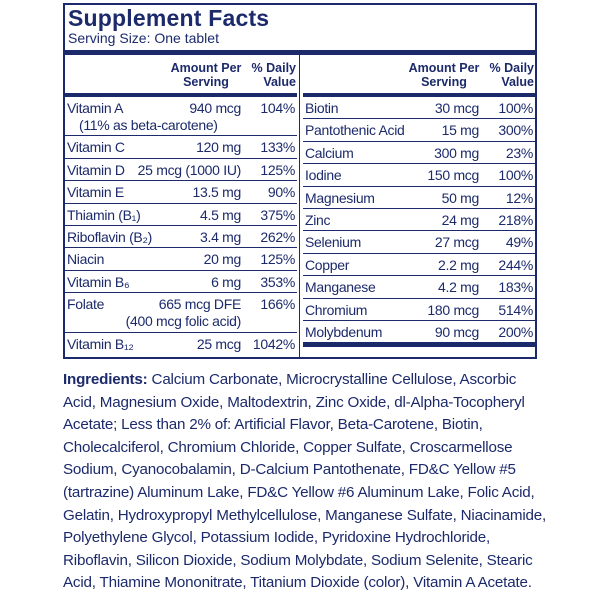 This screenshot has width=600, height=600. What do you see at coordinates (181, 280) in the screenshot?
I see `nutrient-row: Vitamin B₆ 6 mg 353%` at bounding box center [181, 280].